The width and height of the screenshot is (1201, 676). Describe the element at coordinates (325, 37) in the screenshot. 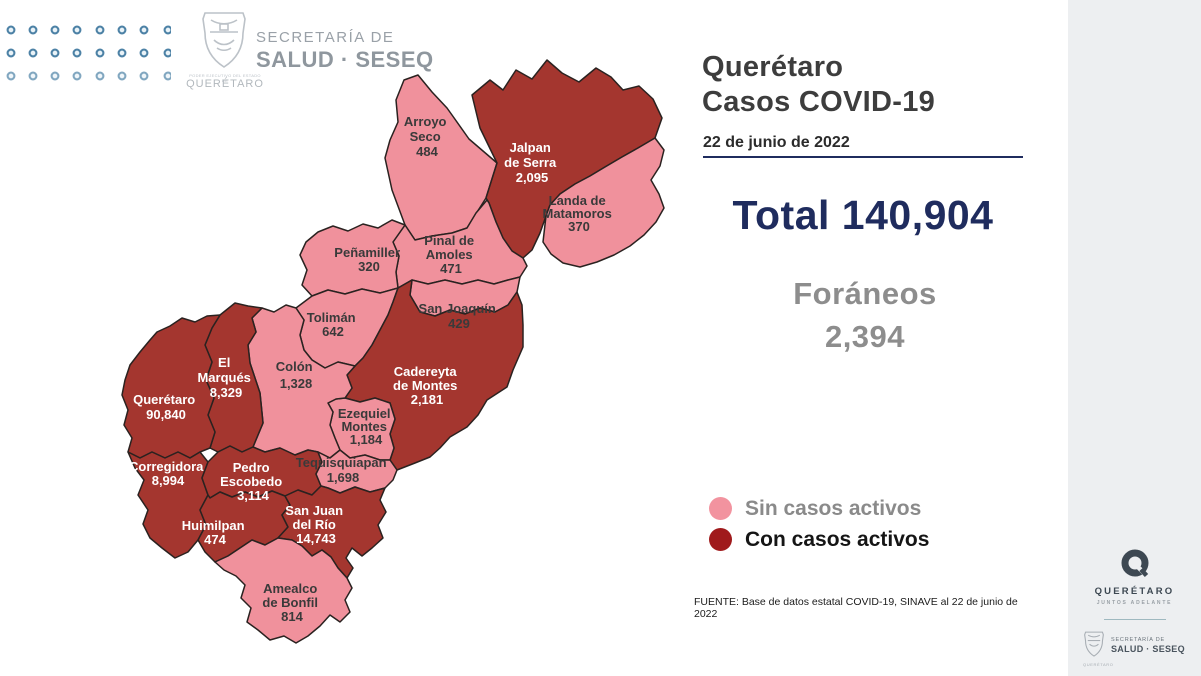

I see `org-line1: SECRETARÍA DE` at that location.